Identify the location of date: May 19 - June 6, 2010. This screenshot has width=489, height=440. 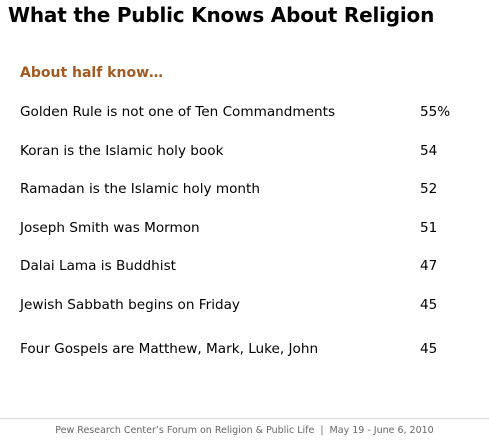
(381, 430).